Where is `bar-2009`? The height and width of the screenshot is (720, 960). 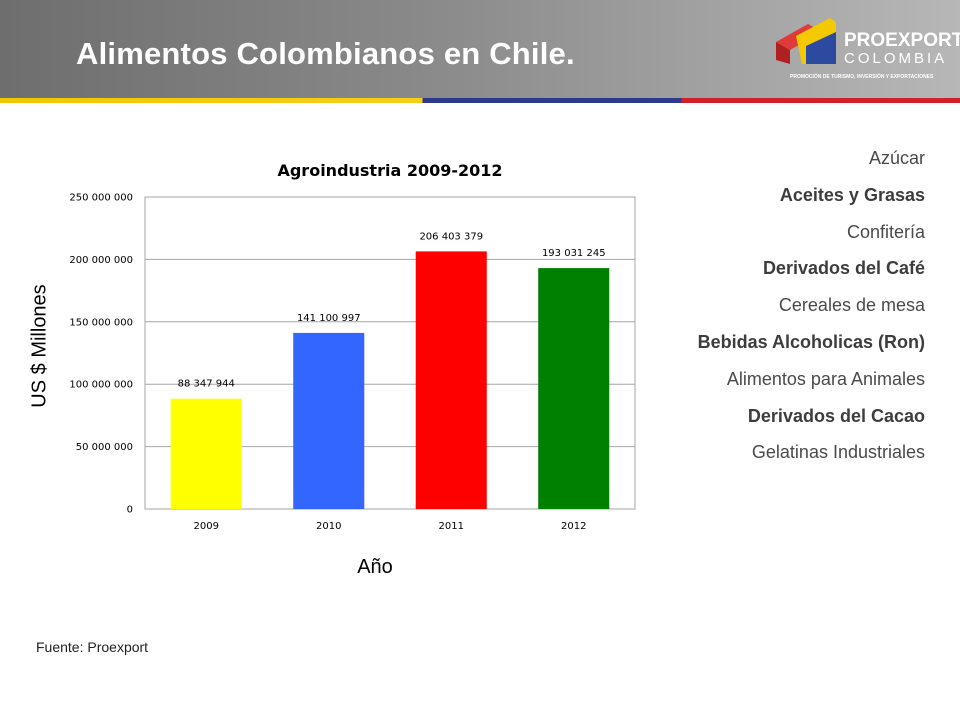
bar-2009 is located at coordinates (206, 453).